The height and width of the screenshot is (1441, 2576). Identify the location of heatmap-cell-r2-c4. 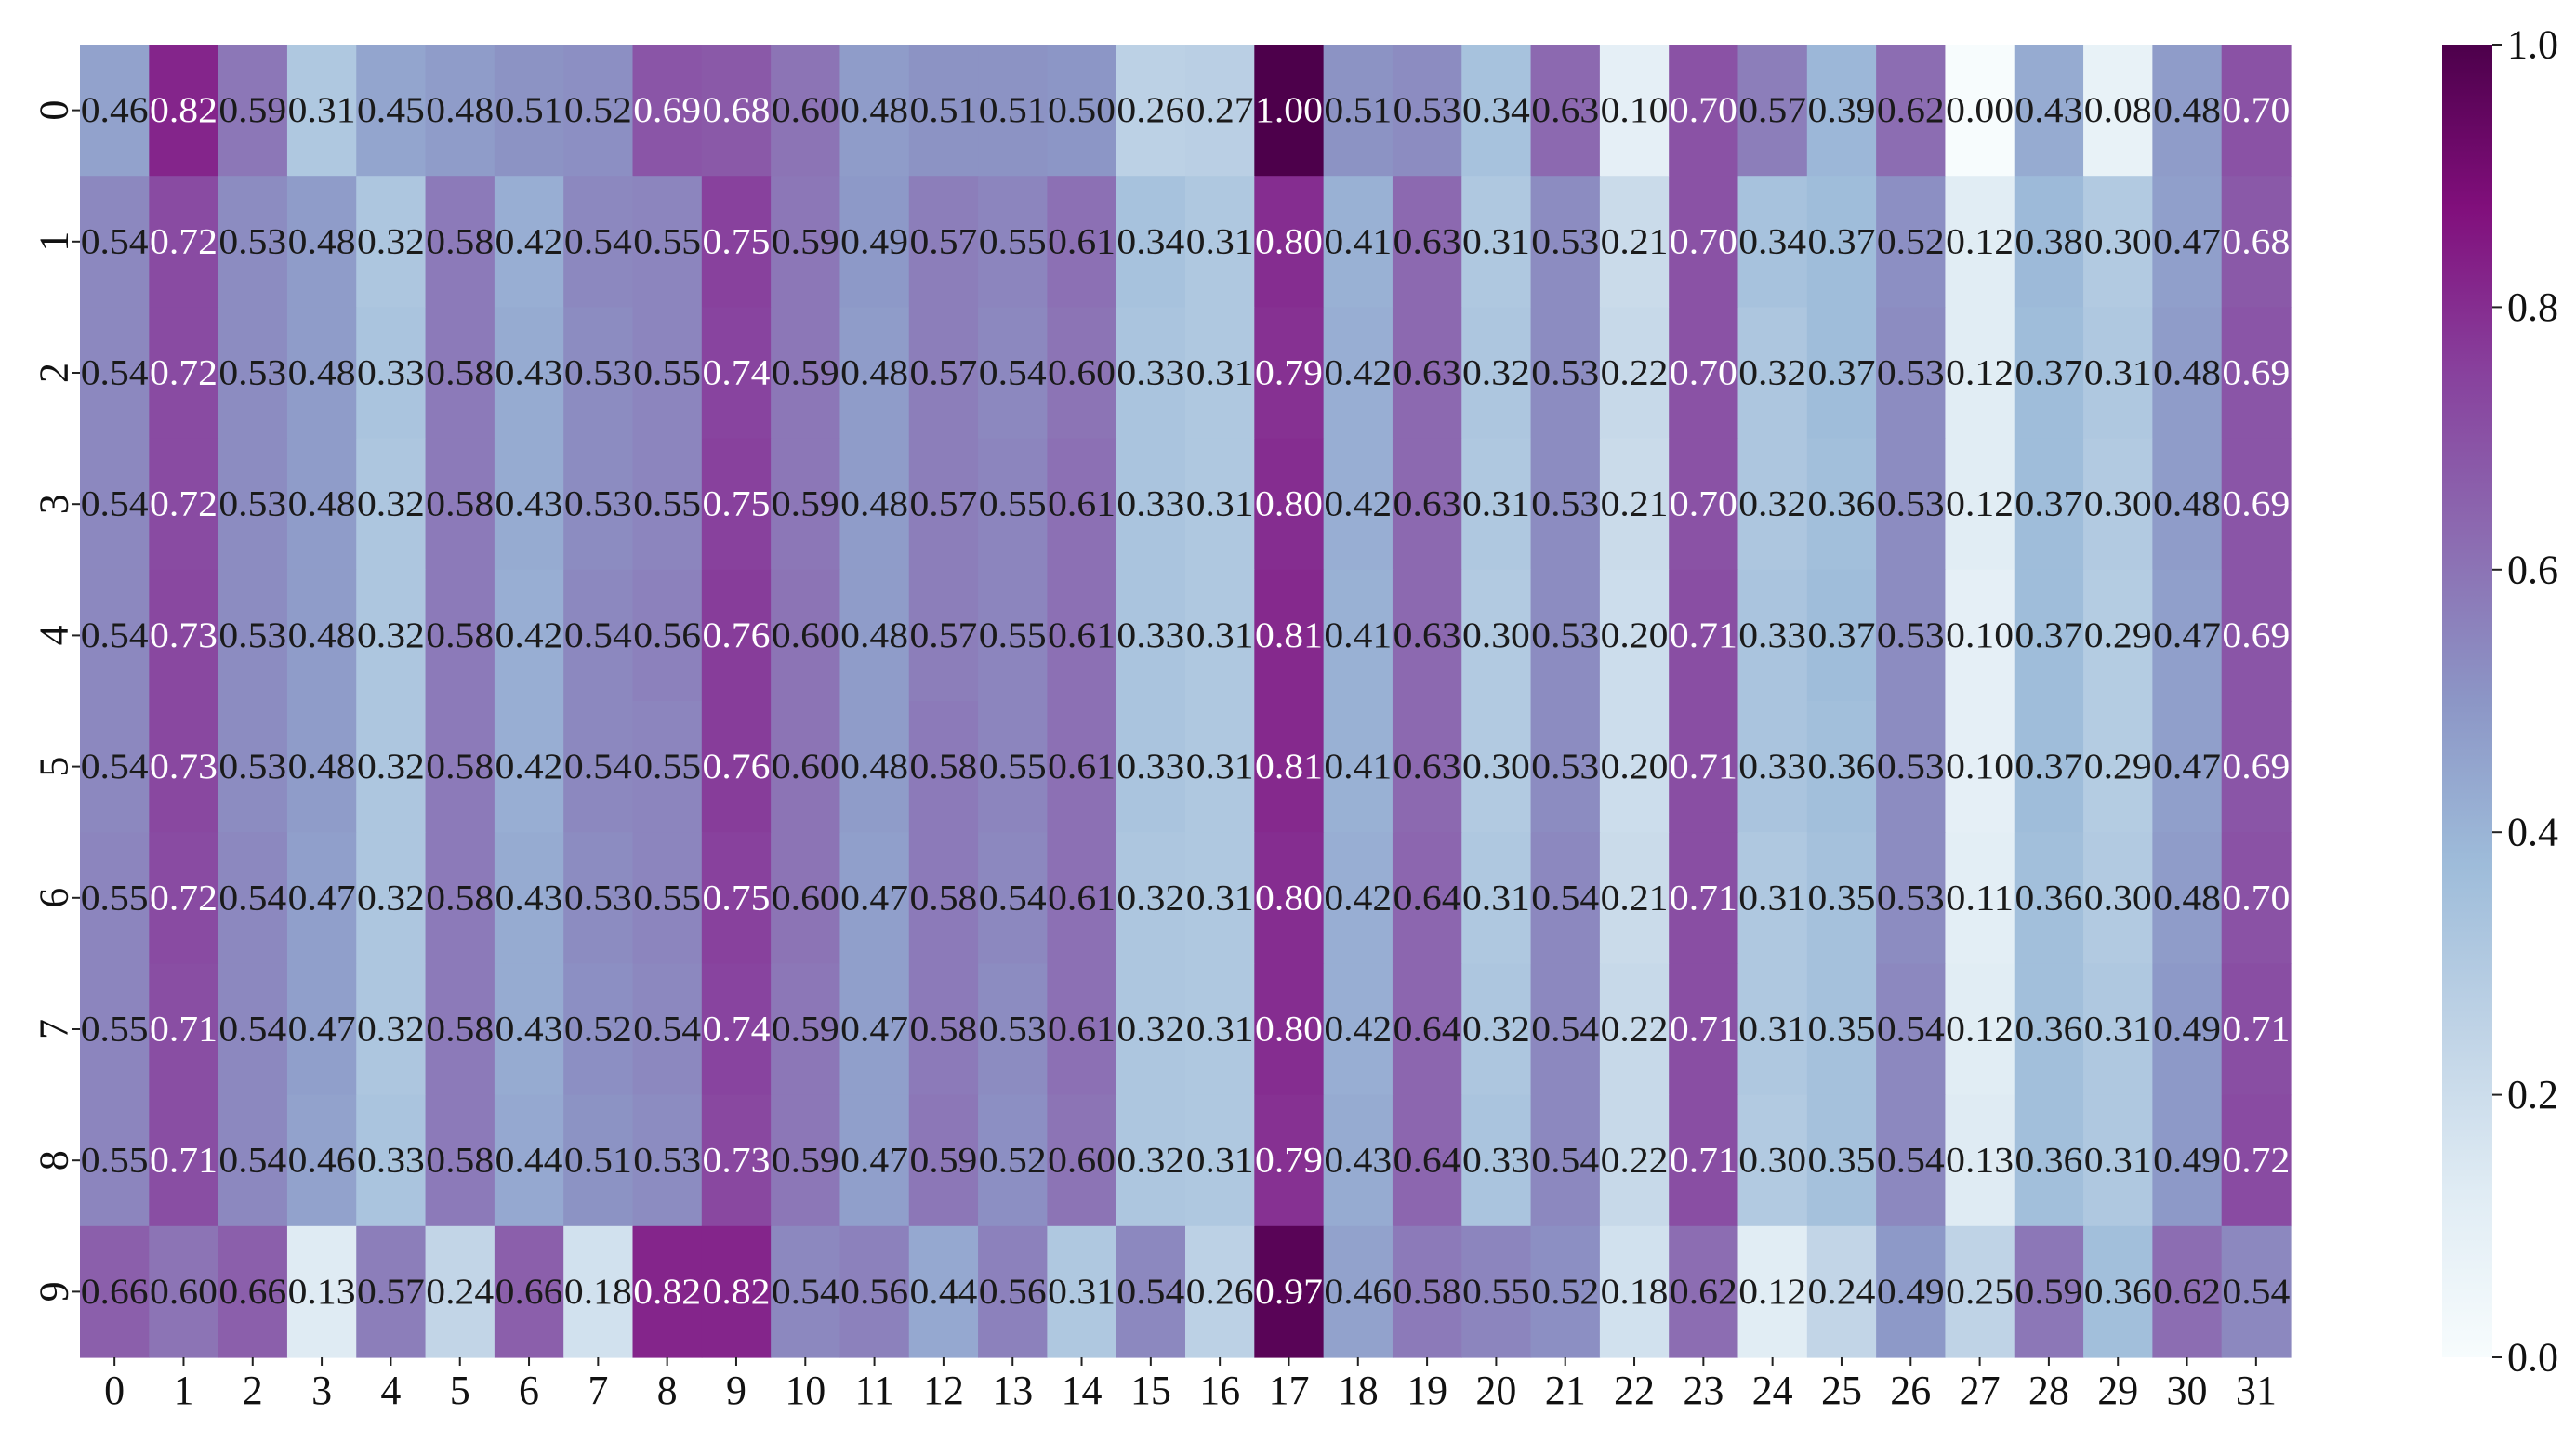
(391, 373).